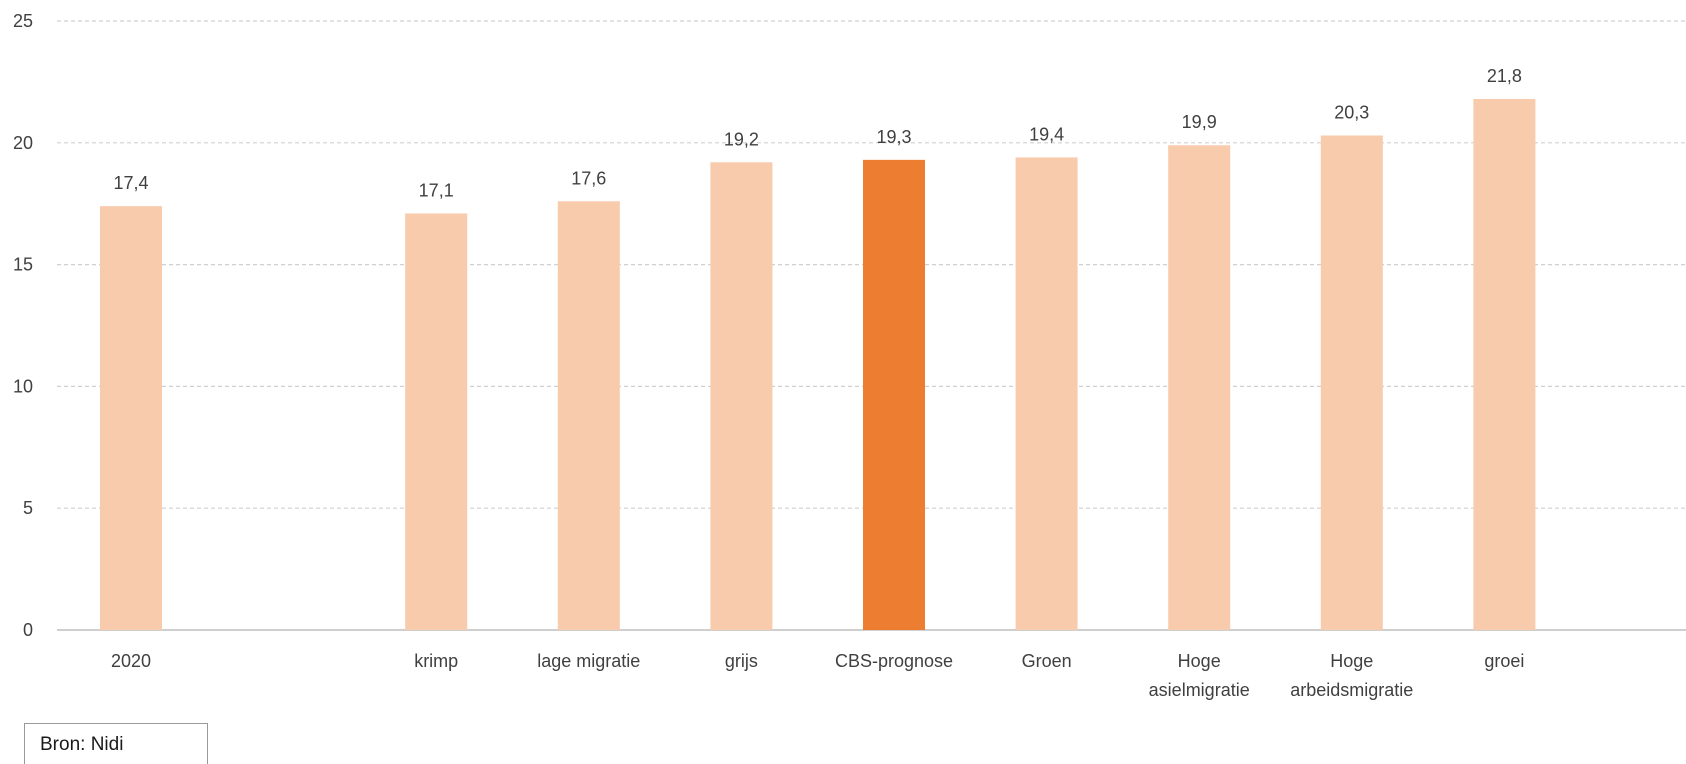 The height and width of the screenshot is (764, 1686). What do you see at coordinates (23, 386) in the screenshot?
I see `y-tick-label: 10` at bounding box center [23, 386].